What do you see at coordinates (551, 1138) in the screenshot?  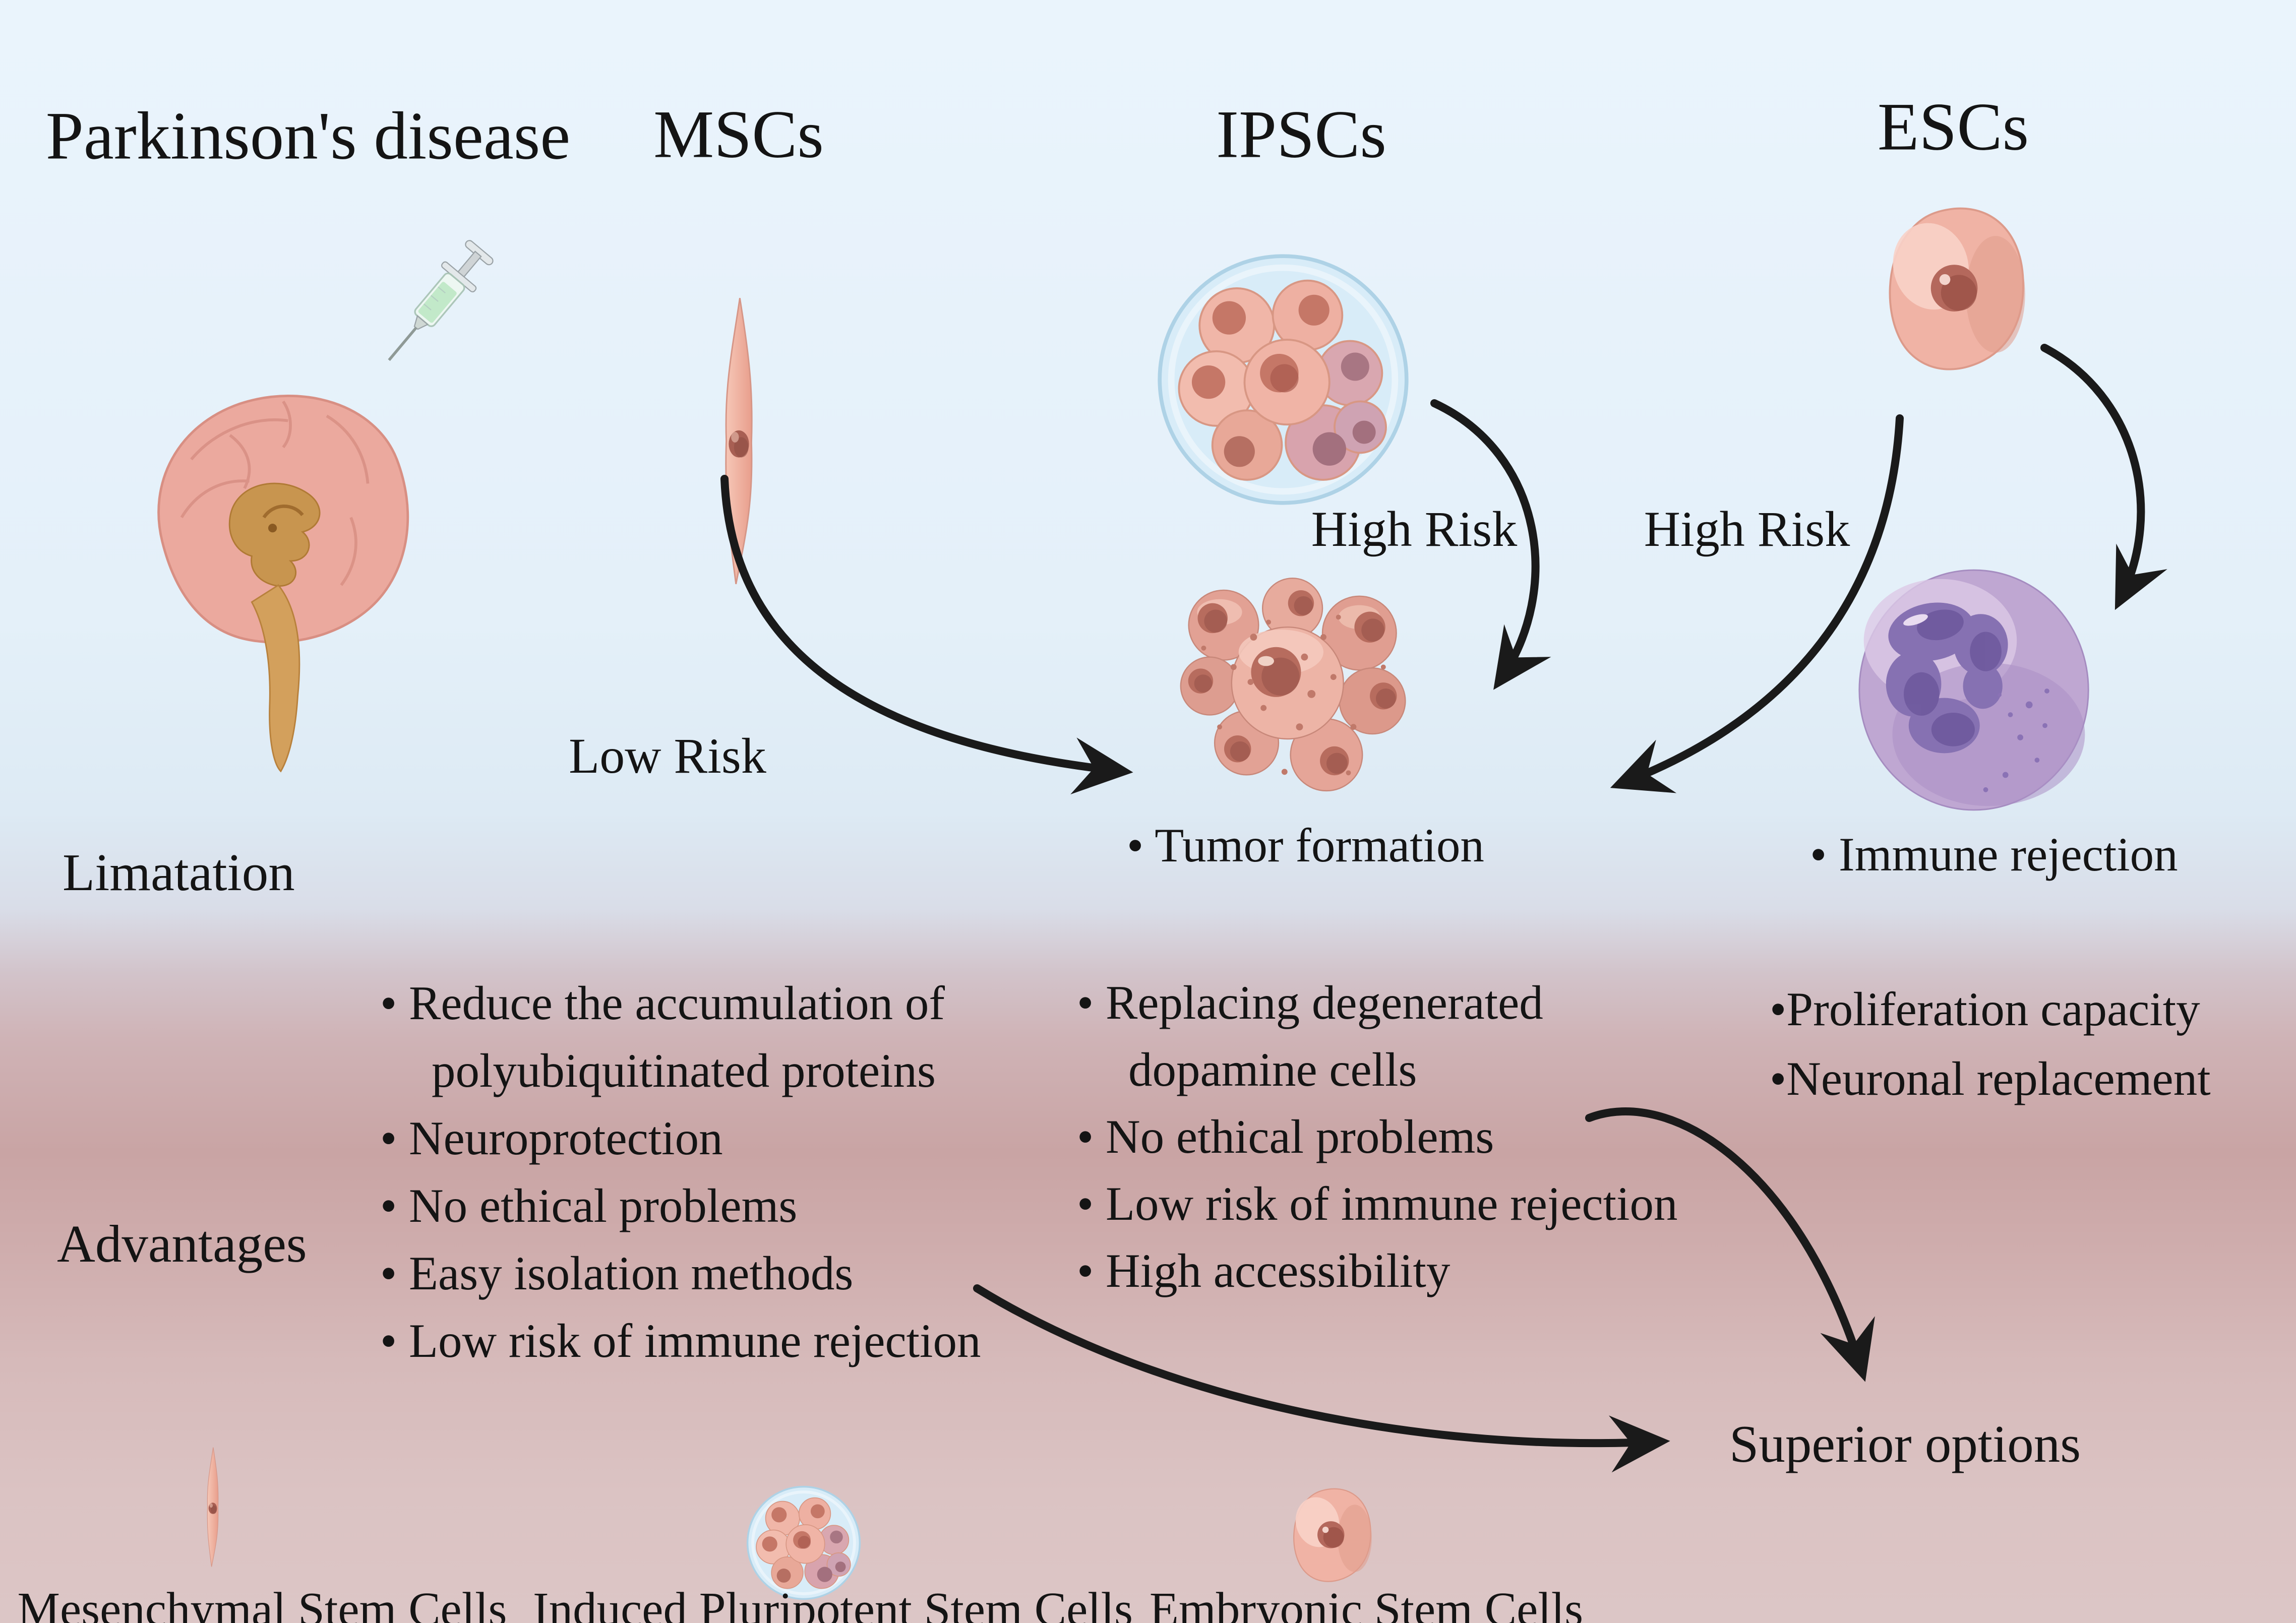 I see `list-item: • Neuroprotection` at bounding box center [551, 1138].